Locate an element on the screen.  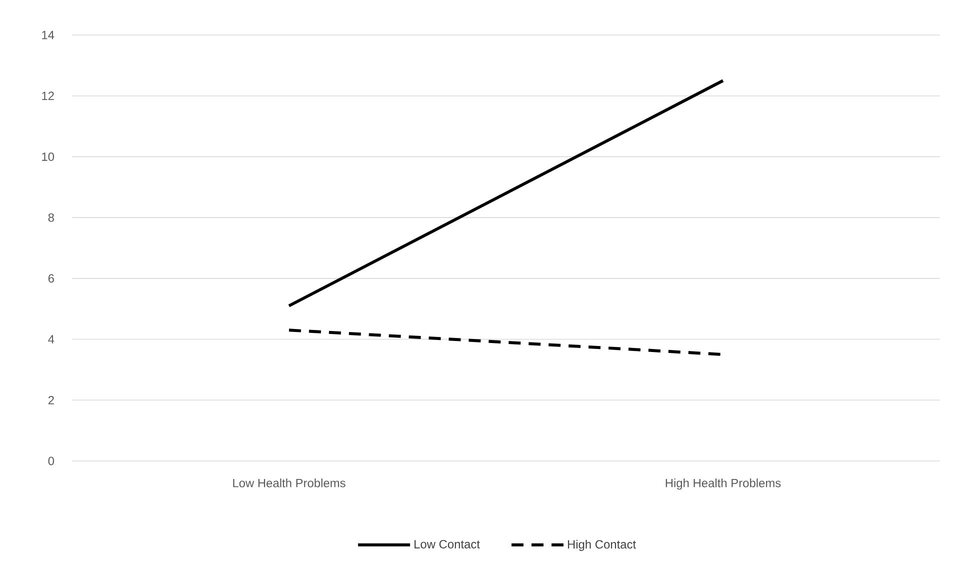
y-tick-label: 0 is located at coordinates (51, 461).